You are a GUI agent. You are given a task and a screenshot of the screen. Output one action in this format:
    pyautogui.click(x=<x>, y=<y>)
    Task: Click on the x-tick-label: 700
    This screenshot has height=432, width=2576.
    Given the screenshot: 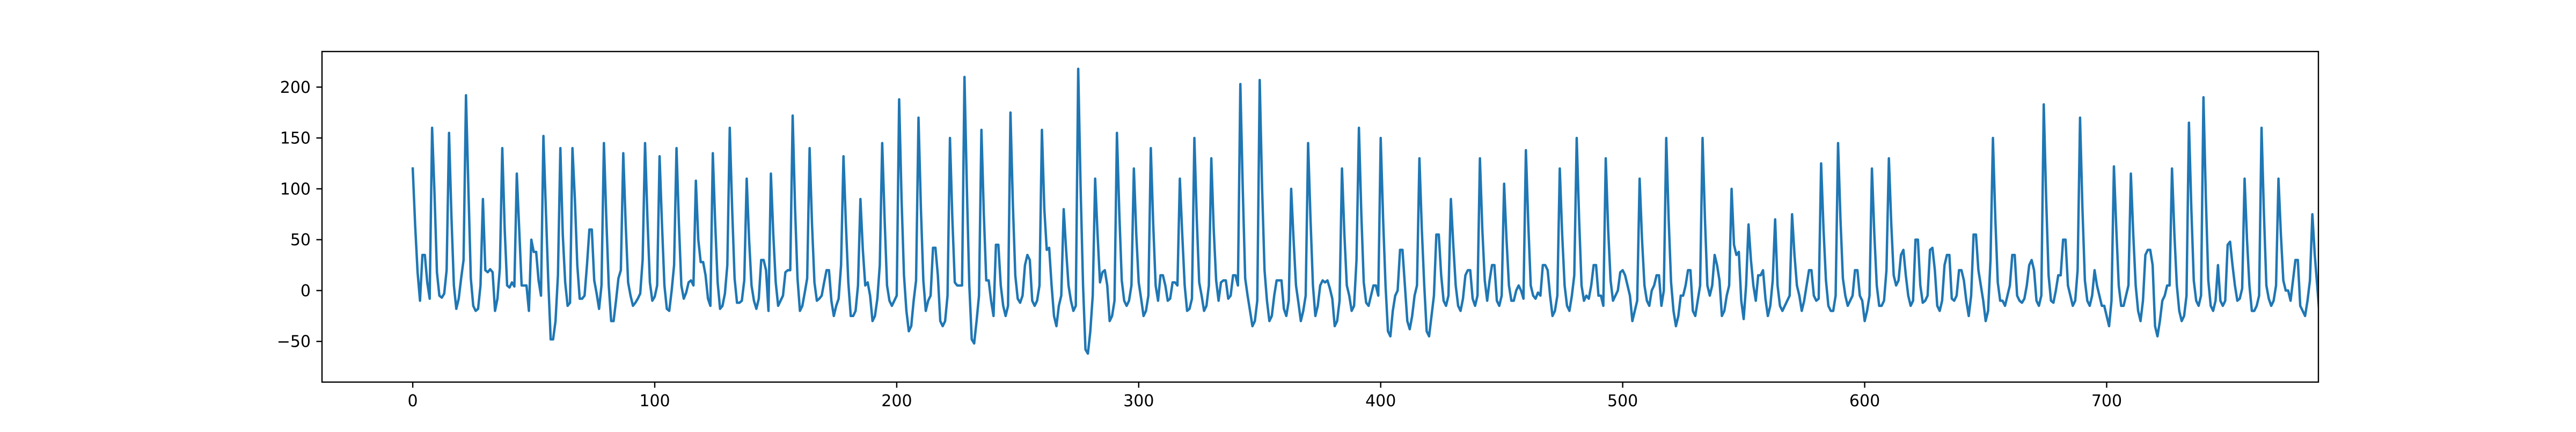 What is the action you would take?
    pyautogui.click(x=2106, y=401)
    